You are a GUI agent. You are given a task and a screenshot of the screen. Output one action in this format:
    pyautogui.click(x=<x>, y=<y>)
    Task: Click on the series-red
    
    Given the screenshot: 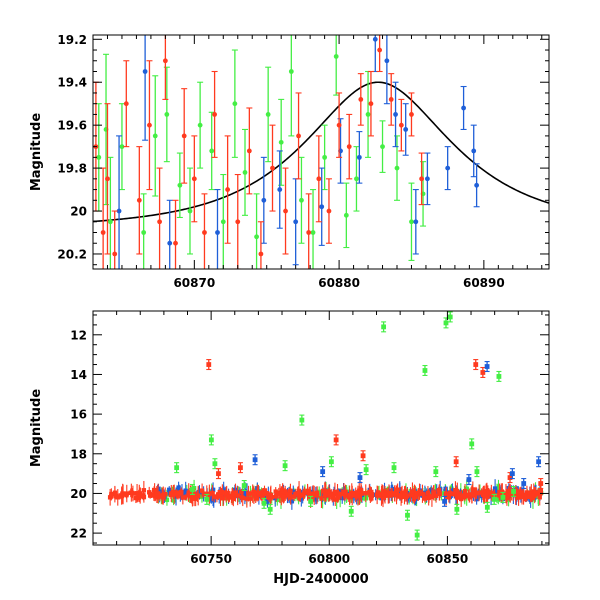 What is the action you would take?
    pyautogui.click(x=375, y=424)
    